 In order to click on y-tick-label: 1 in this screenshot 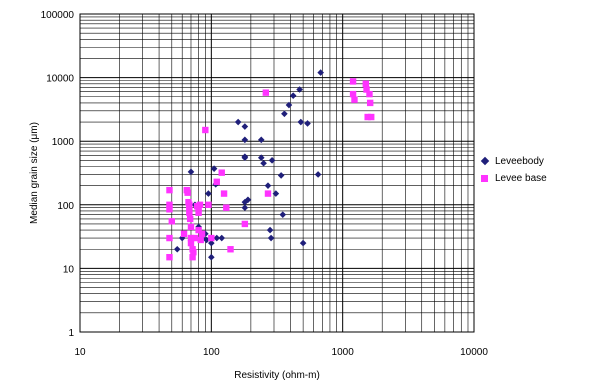, I will do `click(71, 333)`.